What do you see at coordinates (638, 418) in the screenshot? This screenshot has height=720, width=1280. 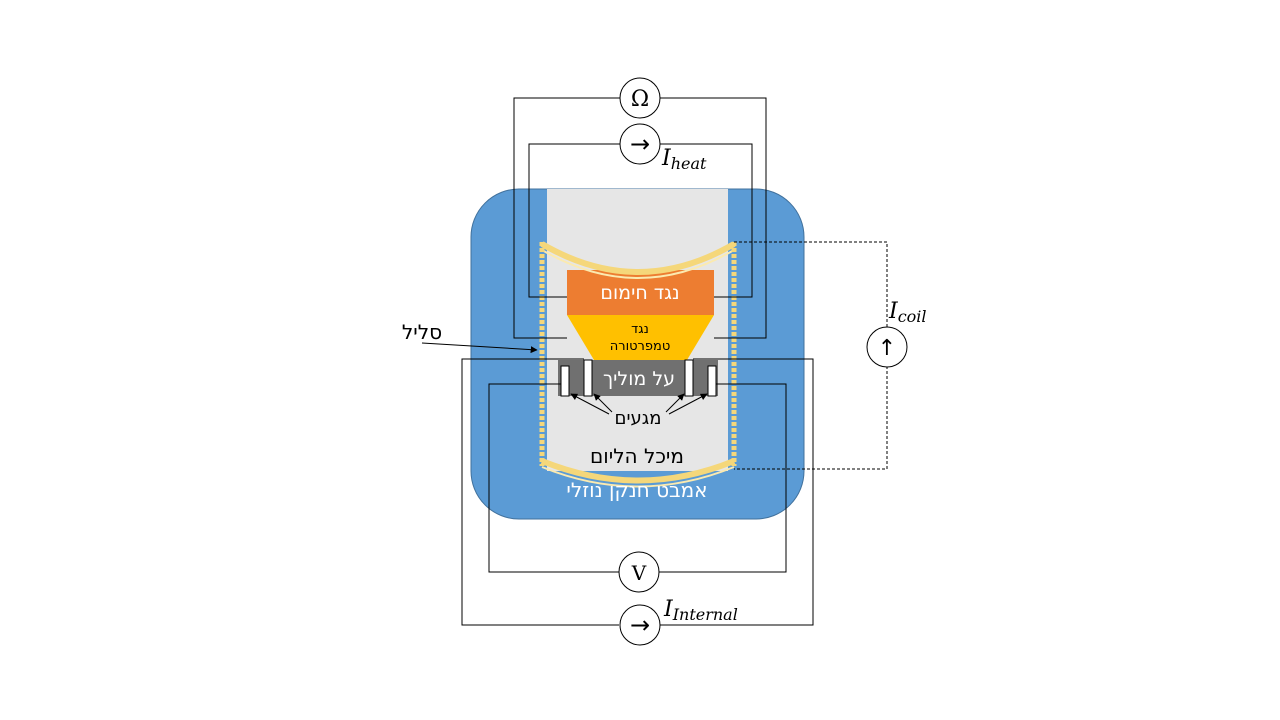 I see `contacts-label: מגעים` at bounding box center [638, 418].